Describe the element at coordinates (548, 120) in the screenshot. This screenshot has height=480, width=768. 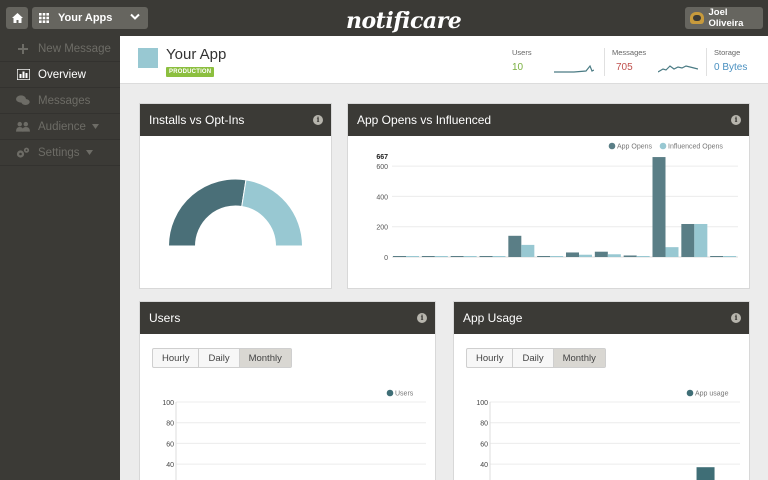
I see `panel-header: App Opens vs Influenced i` at that location.